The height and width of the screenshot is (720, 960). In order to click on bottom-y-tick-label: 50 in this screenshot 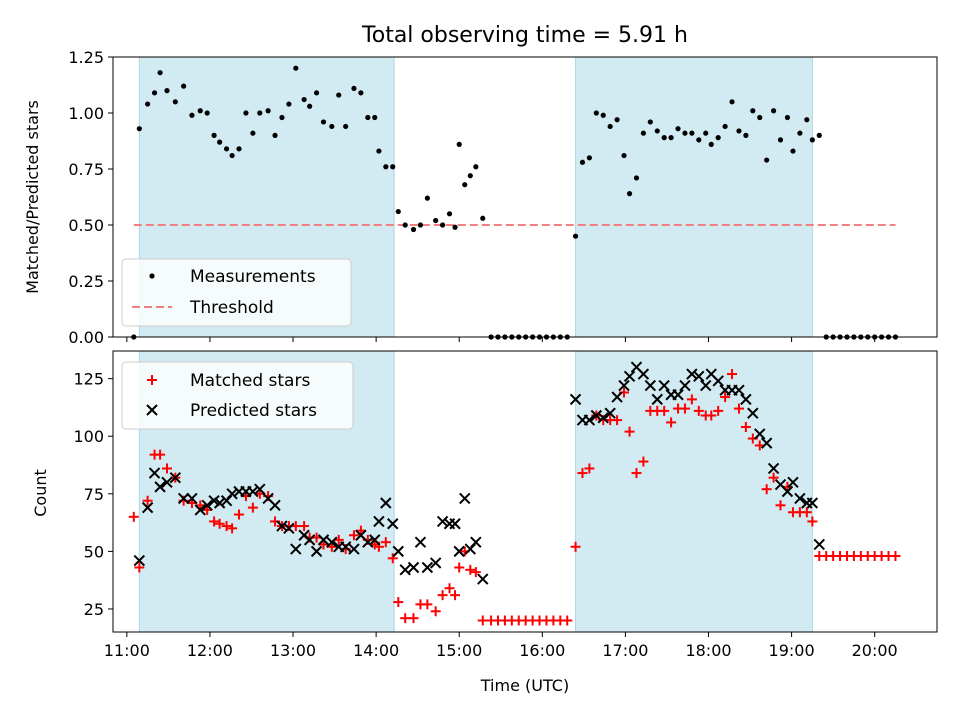, I will do `click(94, 551)`.